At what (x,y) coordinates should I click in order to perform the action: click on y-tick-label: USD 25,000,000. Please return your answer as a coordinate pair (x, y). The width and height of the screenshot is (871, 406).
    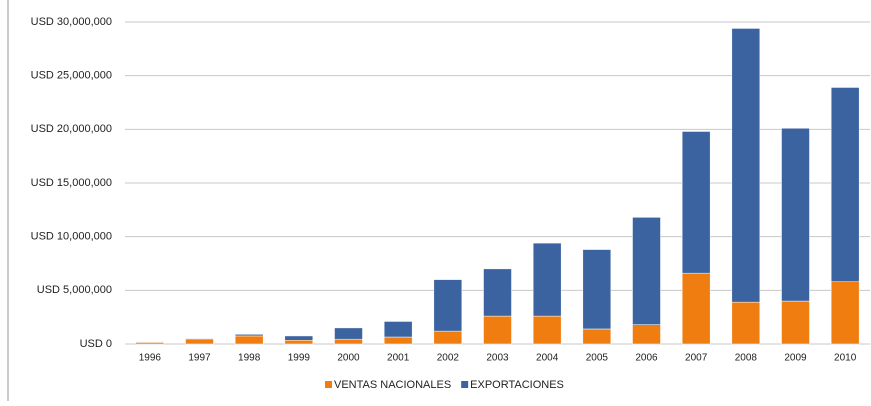
    Looking at the image, I should click on (71, 76).